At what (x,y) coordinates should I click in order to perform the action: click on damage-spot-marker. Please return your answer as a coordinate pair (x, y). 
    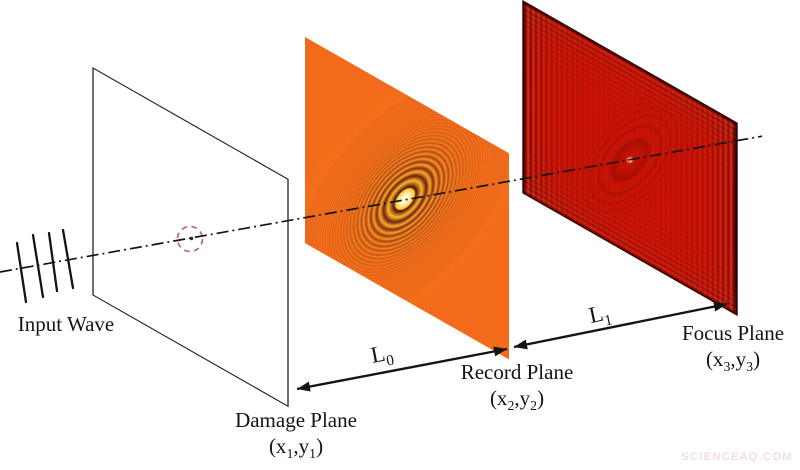
    Looking at the image, I should click on (190, 239).